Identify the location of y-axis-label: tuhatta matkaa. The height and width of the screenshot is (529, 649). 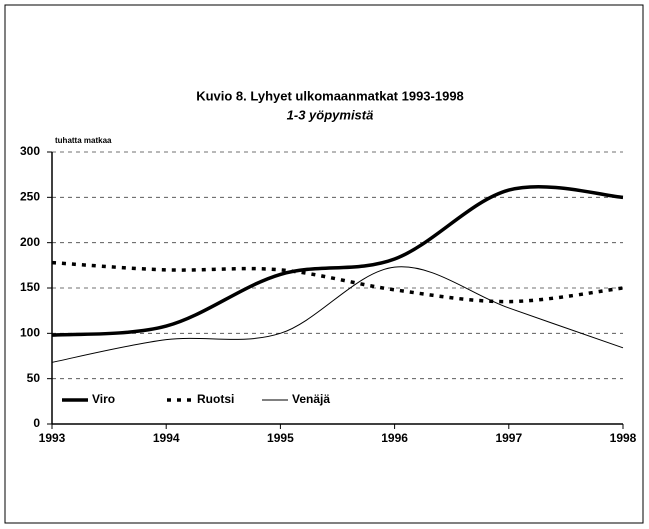
(83, 140).